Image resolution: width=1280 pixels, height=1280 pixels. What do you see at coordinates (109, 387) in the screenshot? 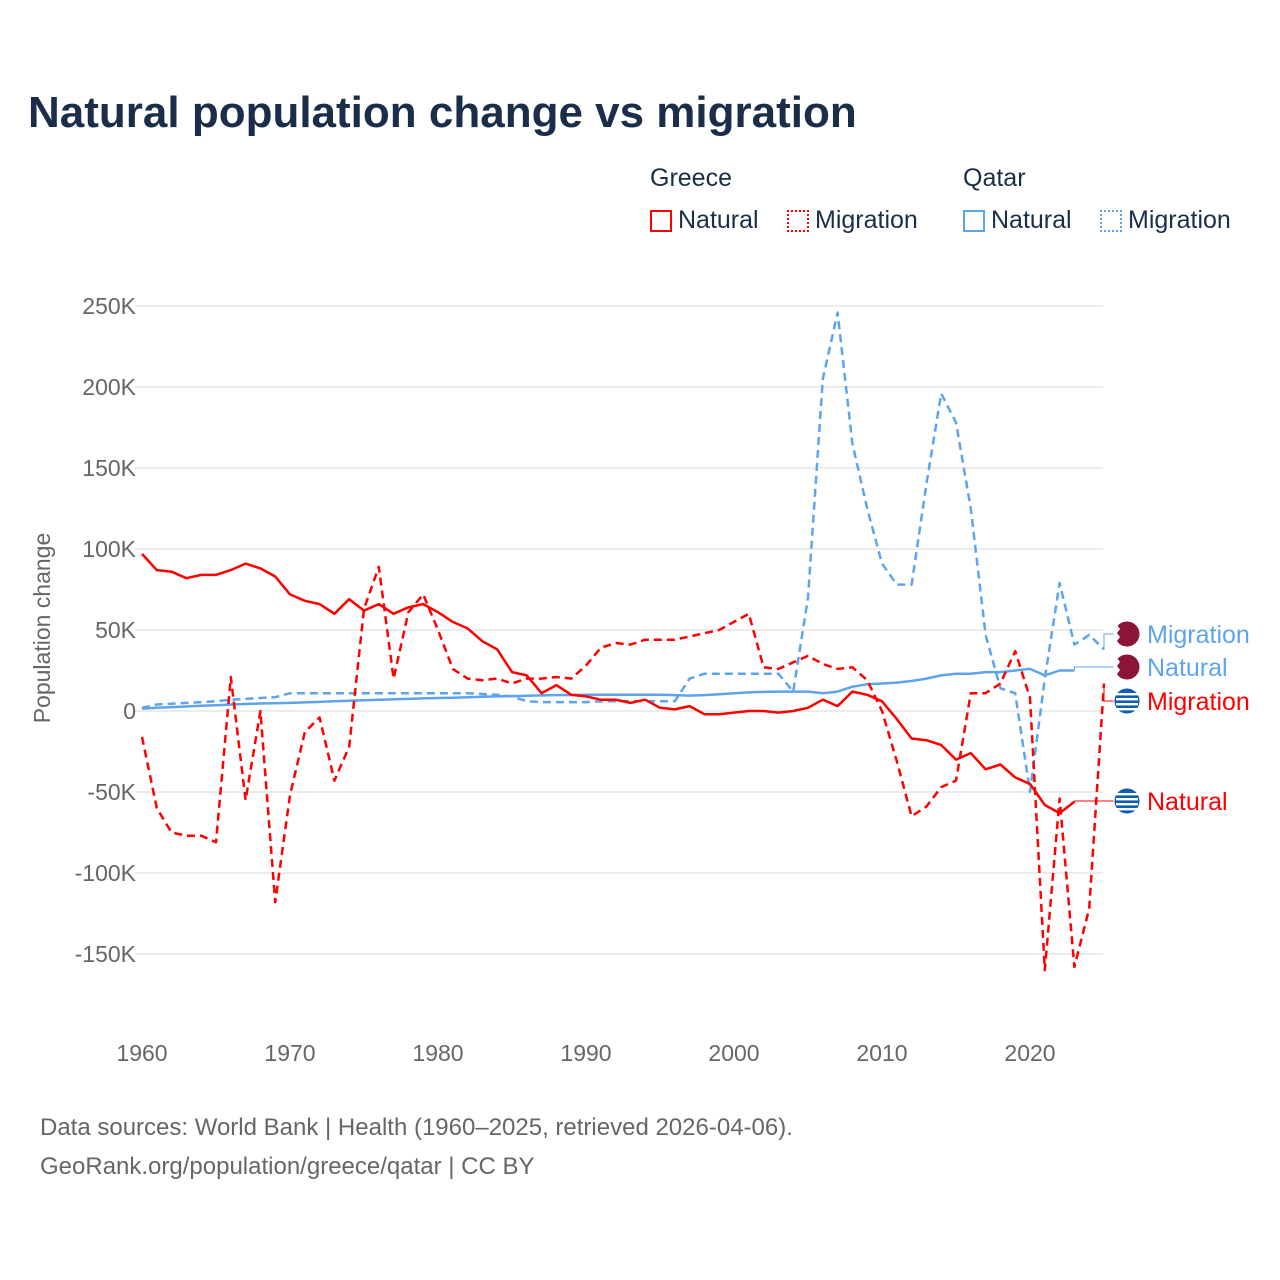
I see `y-tick-label: 200K` at bounding box center [109, 387].